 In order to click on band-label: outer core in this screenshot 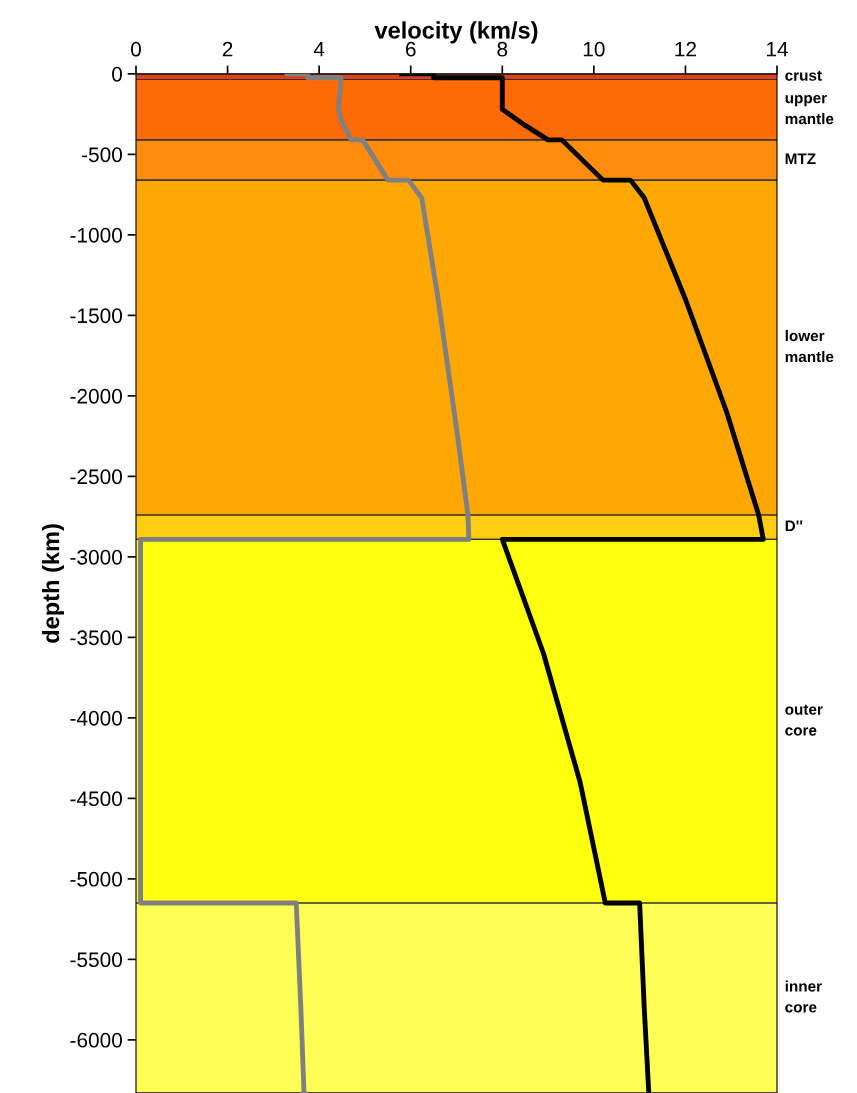, I will do `click(804, 720)`.